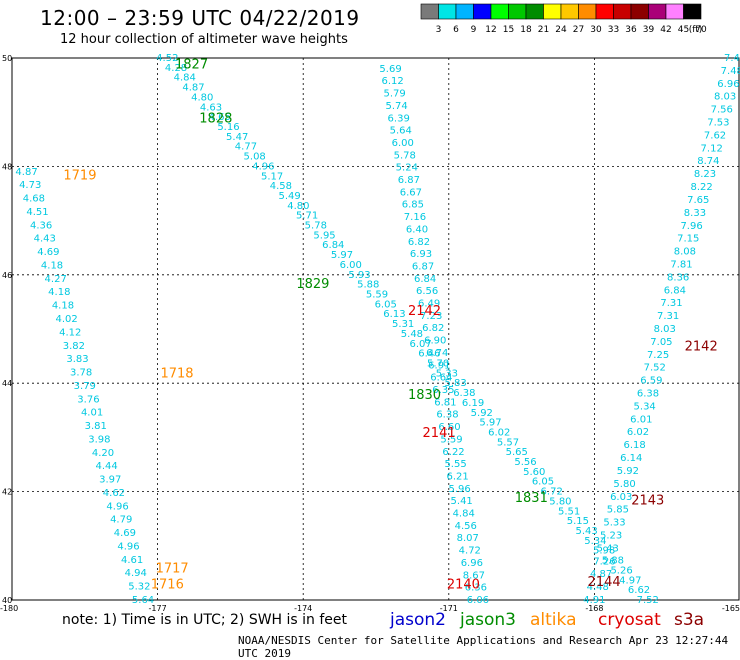 The width and height of the screenshot is (740, 660). I want to click on swh-value: 7.62, so click(715, 135).